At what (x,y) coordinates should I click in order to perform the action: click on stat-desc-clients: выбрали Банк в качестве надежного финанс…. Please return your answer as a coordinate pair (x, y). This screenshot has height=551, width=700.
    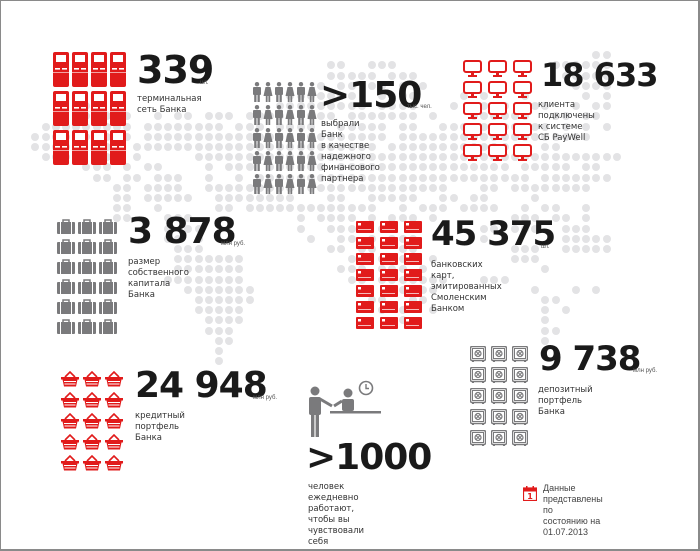
    Looking at the image, I should click on (350, 151).